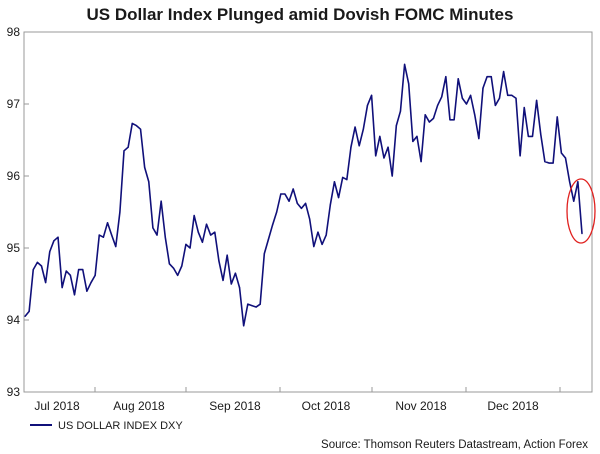 The height and width of the screenshot is (454, 600). What do you see at coordinates (18, 212) in the screenshot?
I see `y-axis-ticks: 93 94 95 96 97 98` at bounding box center [18, 212].